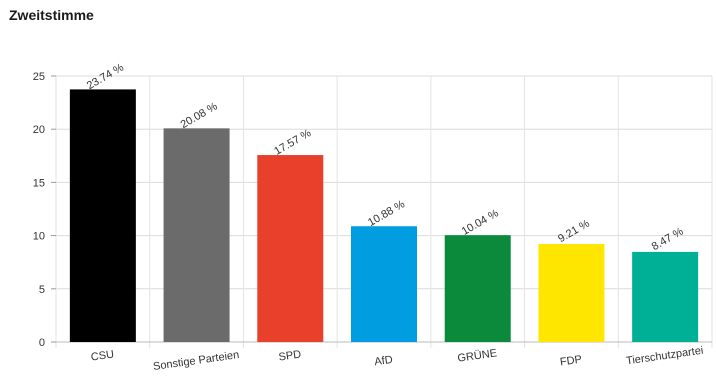  I want to click on data-label: 8.47 %, so click(668, 239).